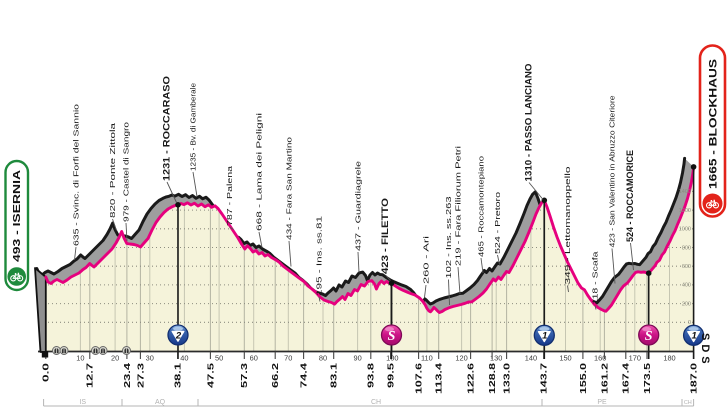 The image size is (728, 419). What do you see at coordinates (150, 358) in the screenshot?
I see `svg-text: 30` at bounding box center [150, 358].